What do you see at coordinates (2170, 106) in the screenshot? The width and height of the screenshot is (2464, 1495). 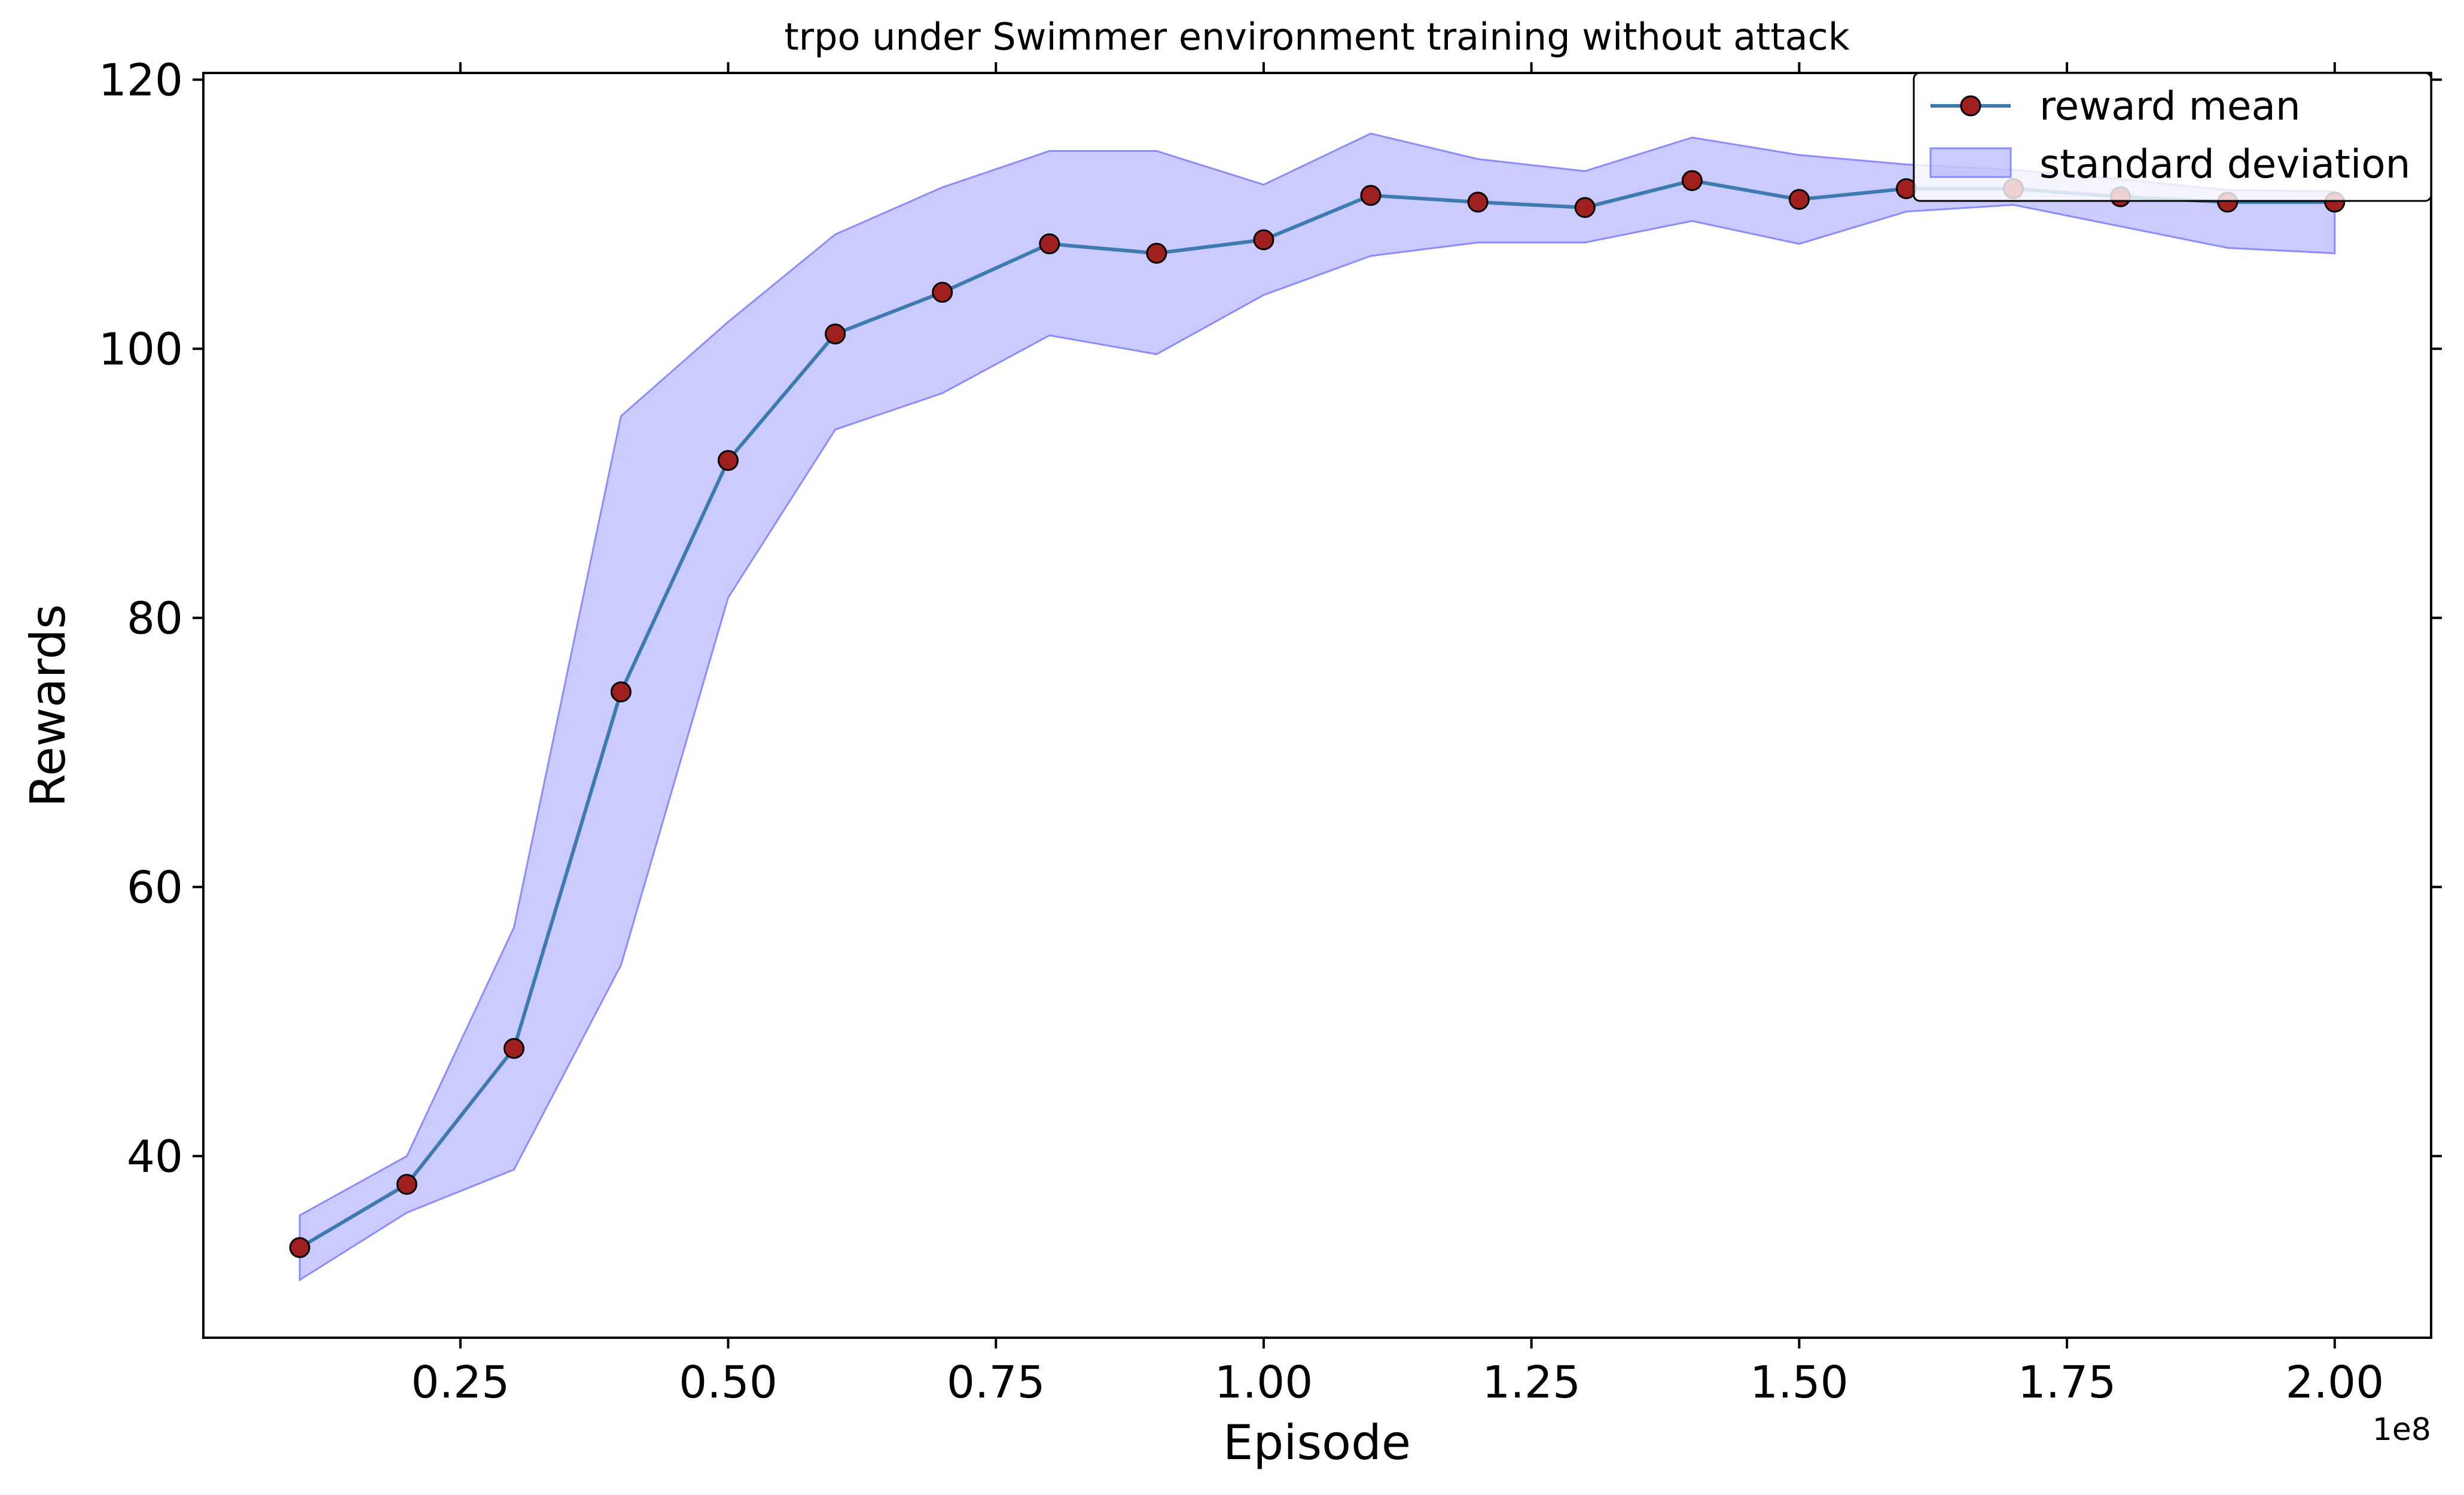 I see `legend-label-reward-mean: reward mean` at bounding box center [2170, 106].